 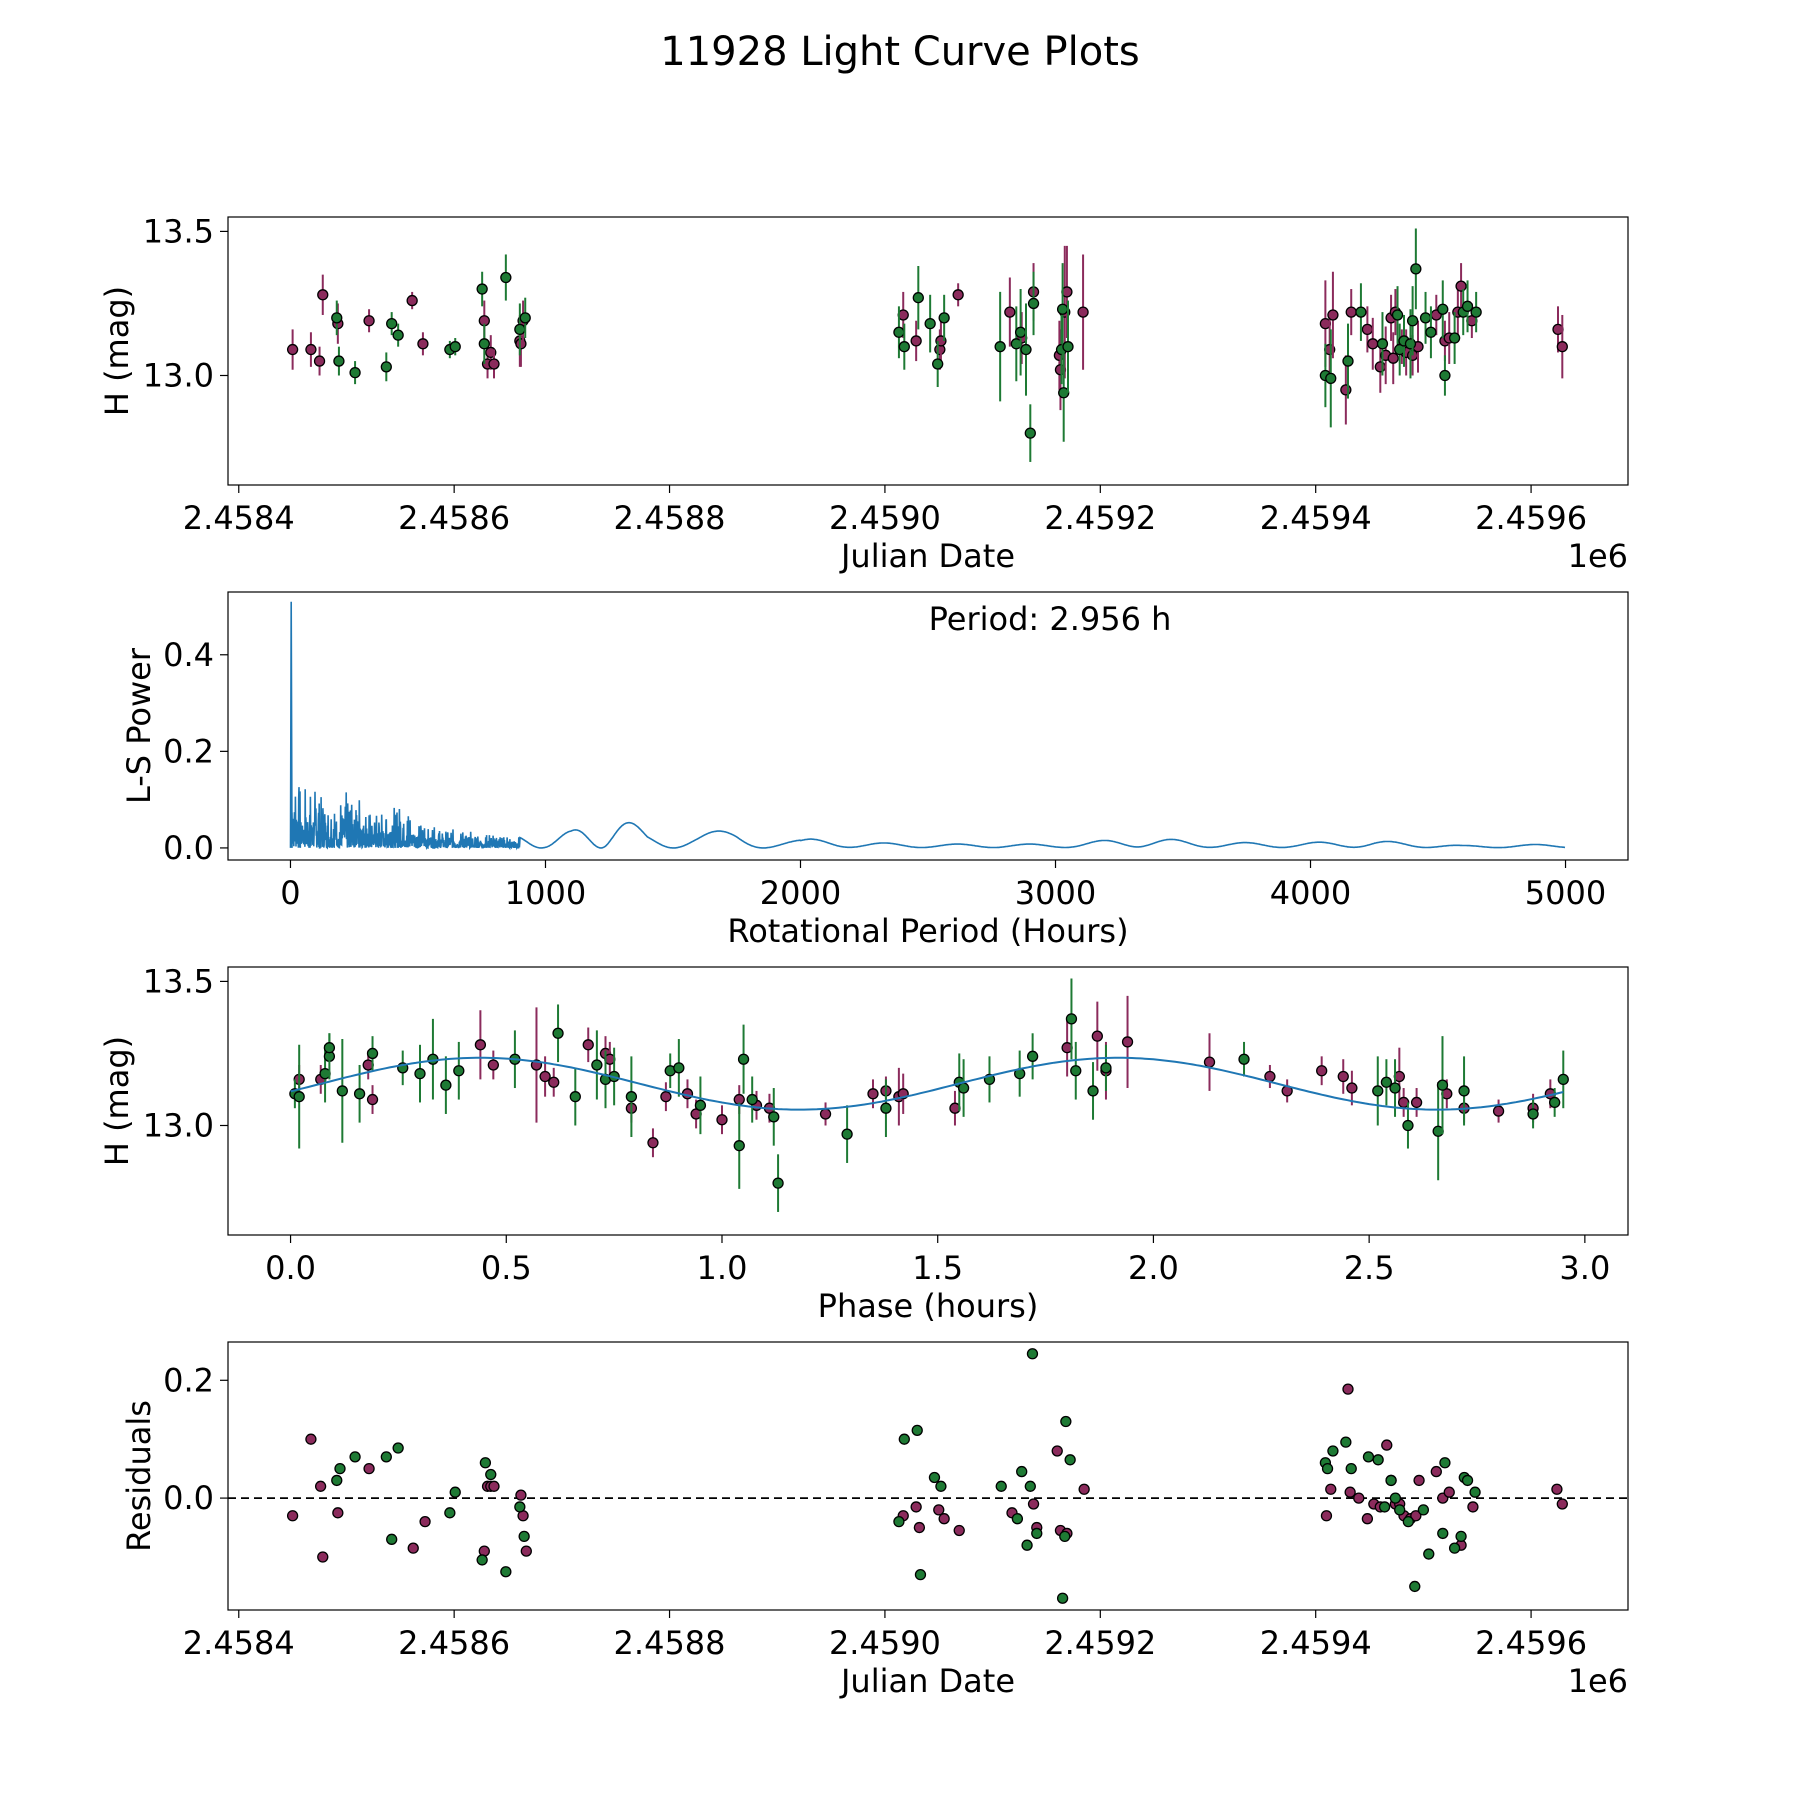 I want to click on x-axis-label: Julian Date, so click(x=927, y=1681).